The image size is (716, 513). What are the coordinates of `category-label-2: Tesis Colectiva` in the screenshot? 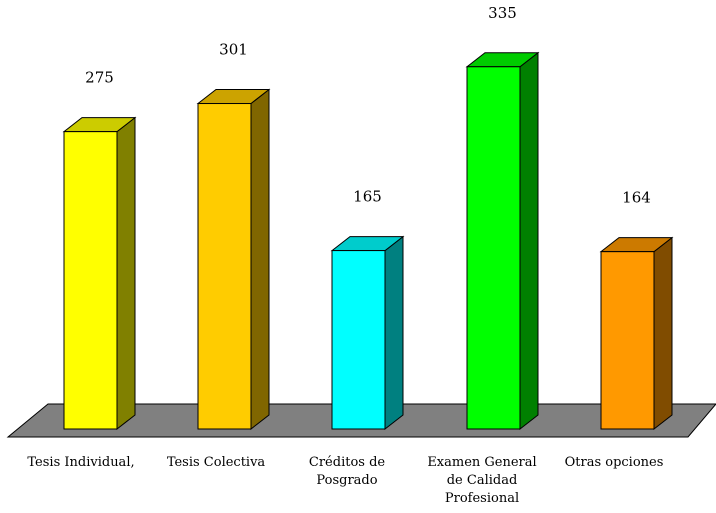 It's located at (216, 462).